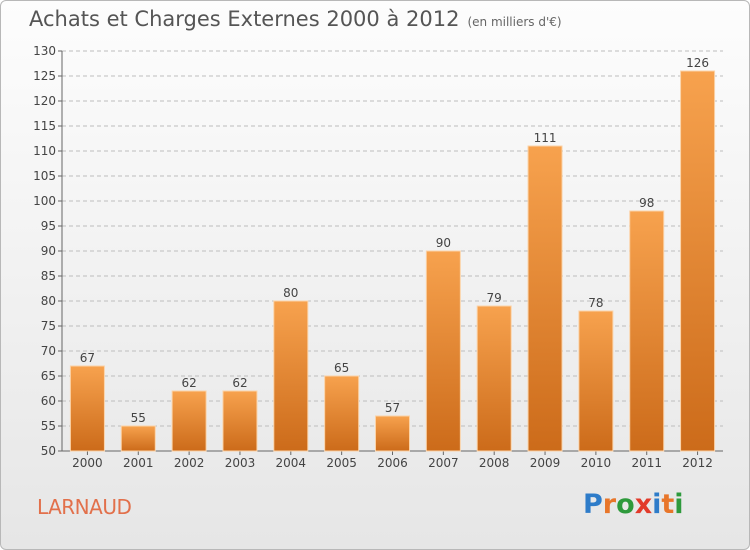 This screenshot has width=750, height=550. I want to click on x-tick-label-2001: 2001, so click(138, 463).